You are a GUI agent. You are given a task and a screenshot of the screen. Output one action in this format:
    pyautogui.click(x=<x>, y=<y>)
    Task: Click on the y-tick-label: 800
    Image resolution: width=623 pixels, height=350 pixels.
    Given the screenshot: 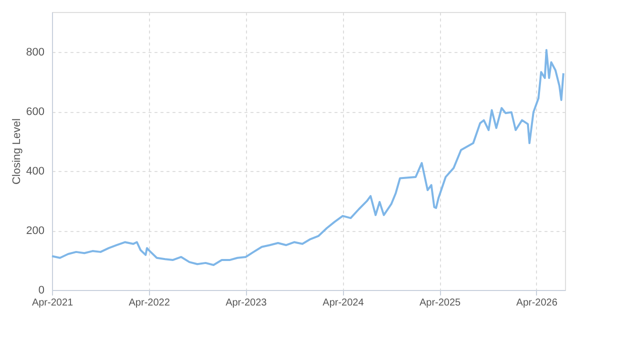 What is the action you would take?
    pyautogui.click(x=35, y=52)
    